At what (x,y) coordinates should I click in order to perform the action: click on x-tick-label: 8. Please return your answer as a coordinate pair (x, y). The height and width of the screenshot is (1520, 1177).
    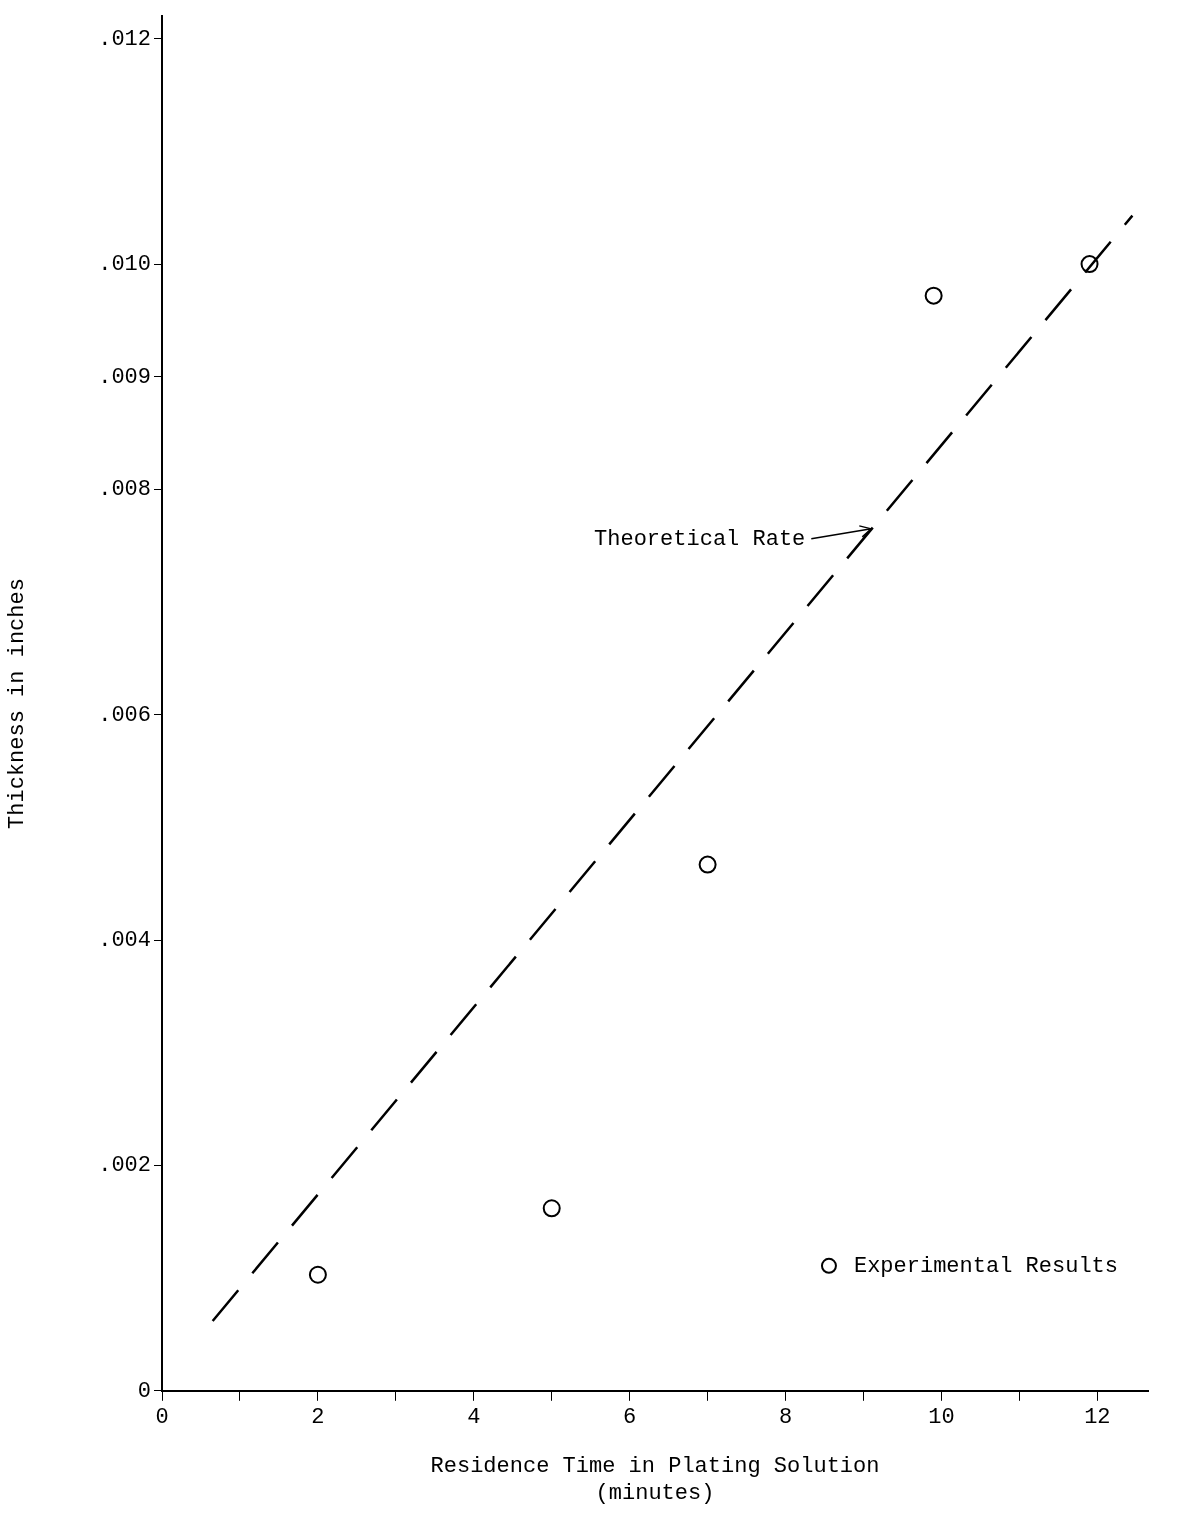
    Looking at the image, I should click on (785, 1417).